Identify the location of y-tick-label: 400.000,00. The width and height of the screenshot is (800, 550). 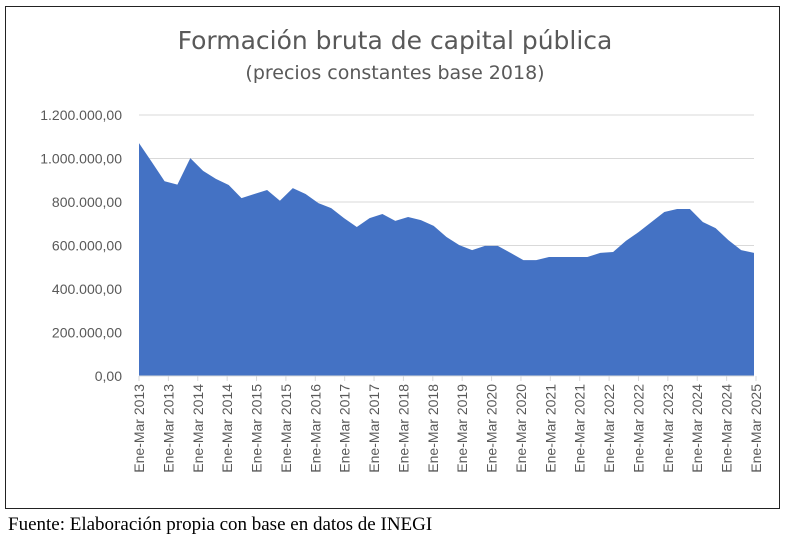
(87, 289).